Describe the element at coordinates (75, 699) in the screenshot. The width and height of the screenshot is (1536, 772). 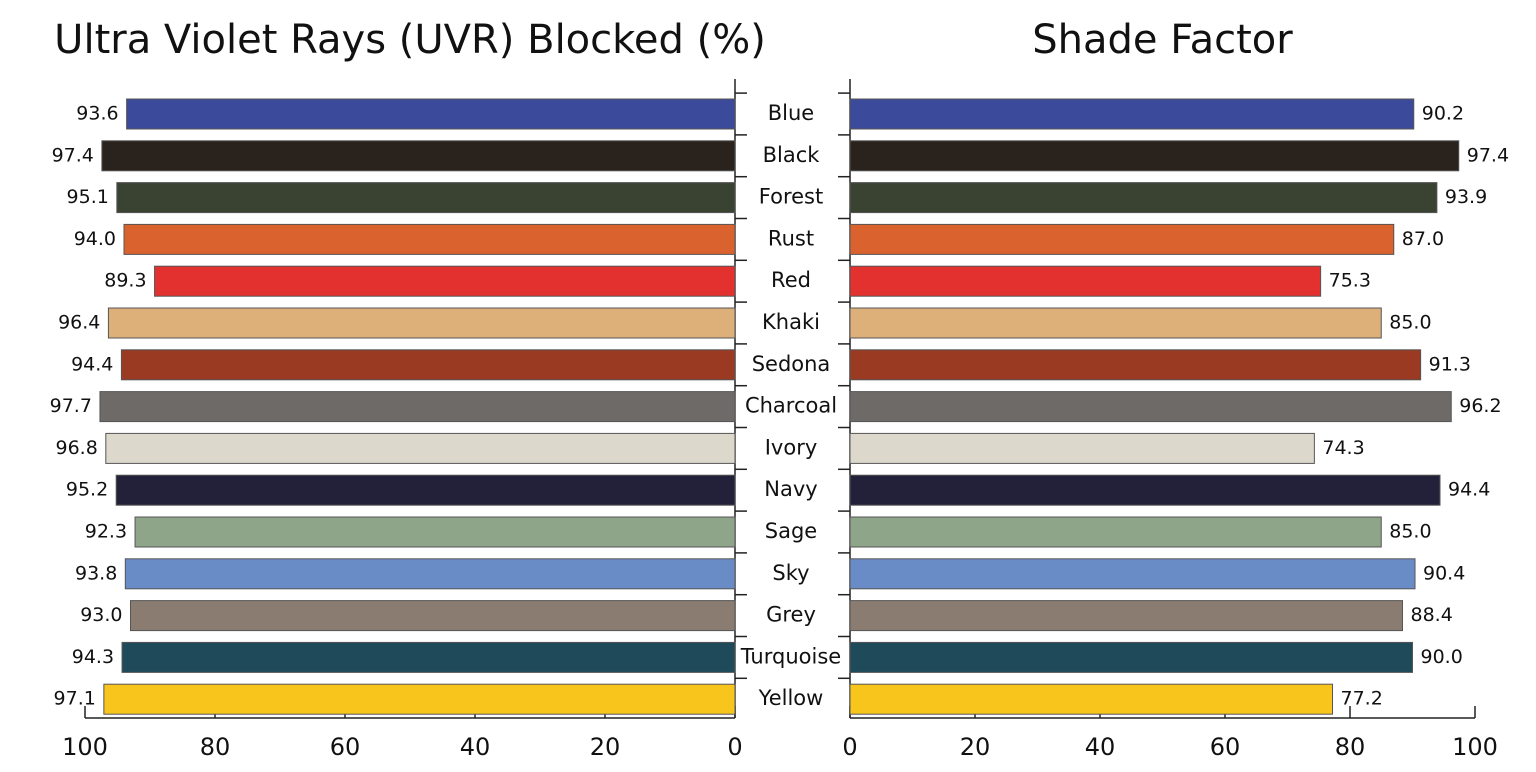
I see `value-label: 97.1` at that location.